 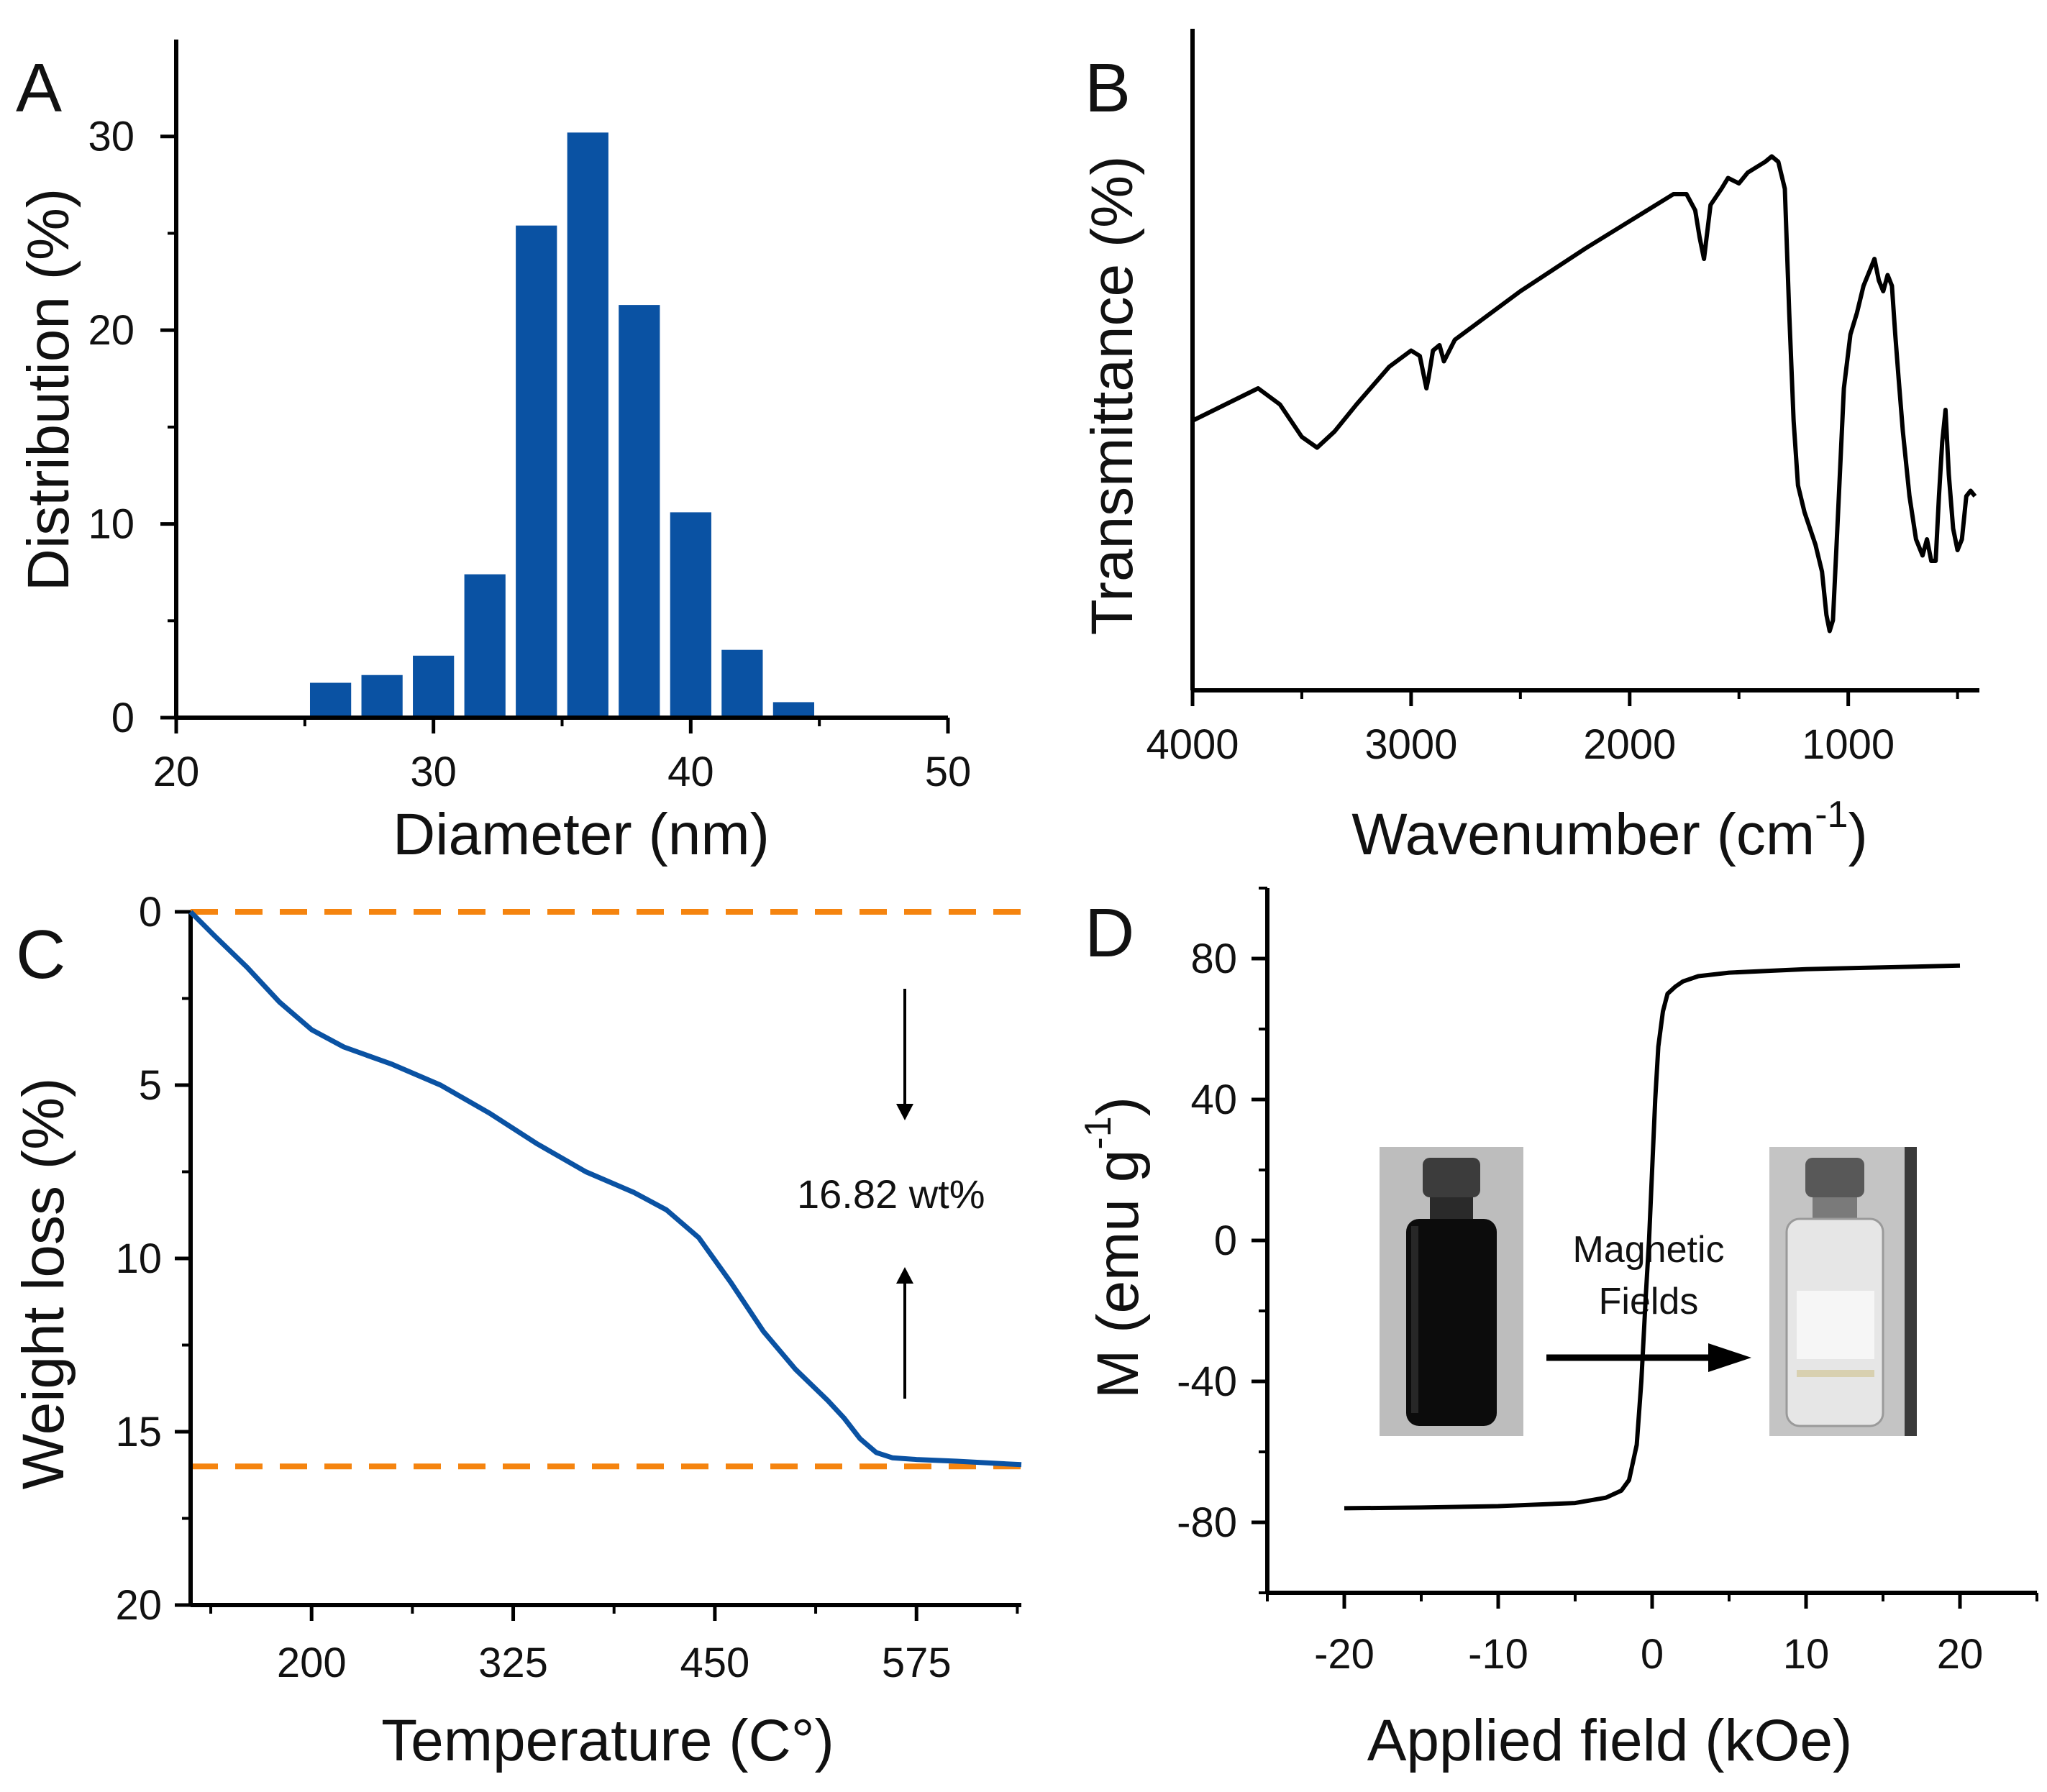 What do you see at coordinates (1584, 394) in the screenshot?
I see `ftir-spectrum-line` at bounding box center [1584, 394].